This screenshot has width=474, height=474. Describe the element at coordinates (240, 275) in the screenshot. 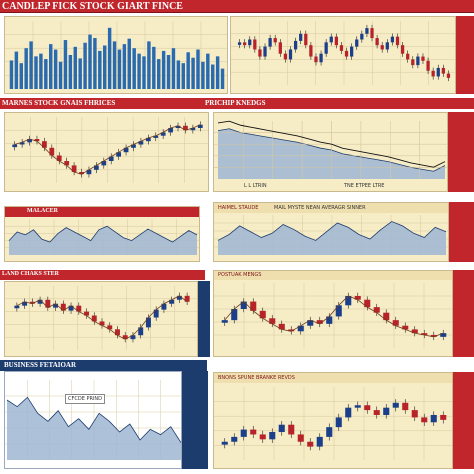

I see `section-title-4r: POSTUAK MENGS` at that location.